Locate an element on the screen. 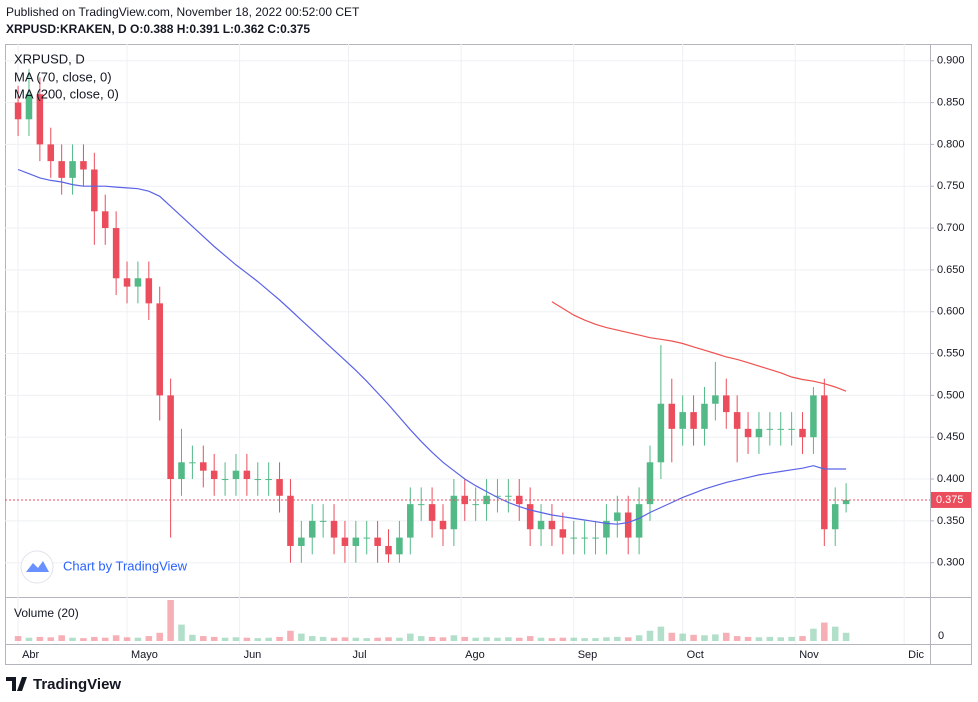 The height and width of the screenshot is (702, 978). x-tick-label: Jun is located at coordinates (253, 655).